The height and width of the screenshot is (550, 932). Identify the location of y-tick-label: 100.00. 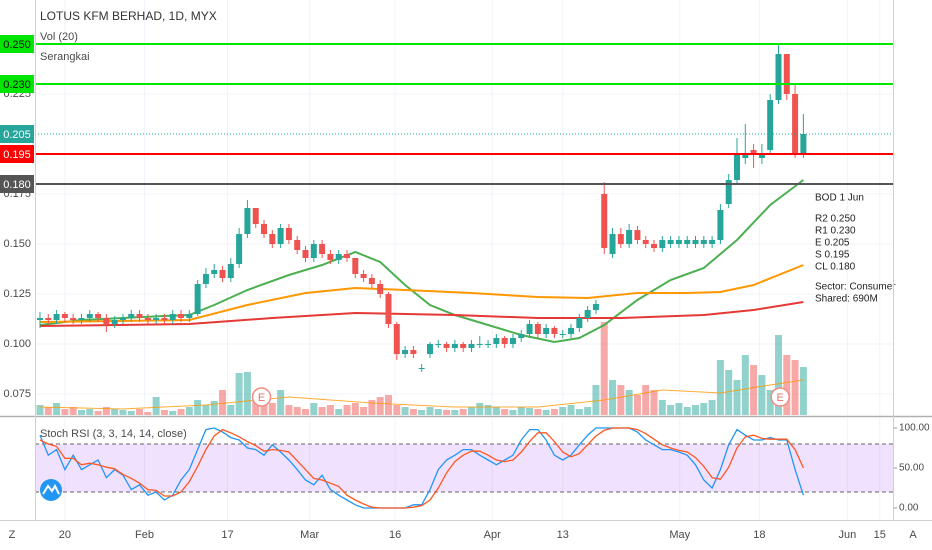
(914, 428).